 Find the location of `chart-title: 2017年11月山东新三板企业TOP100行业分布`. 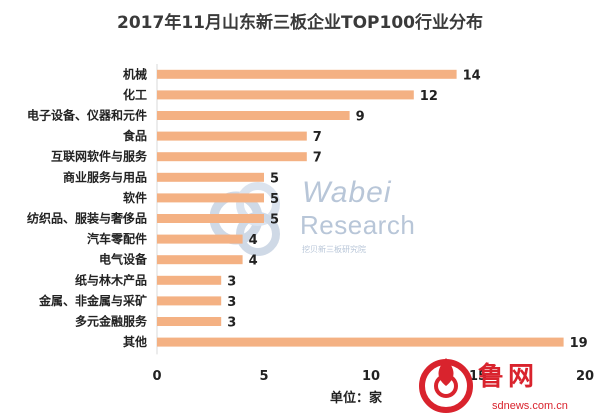

chart-title: 2017年11月山东新三板企业TOP100行业分布 is located at coordinates (300, 23).